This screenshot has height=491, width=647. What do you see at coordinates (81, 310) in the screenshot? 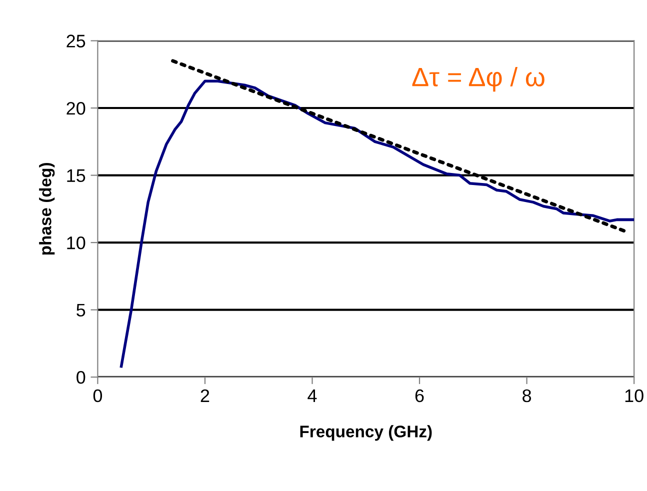
I see `y-tick-label: 5` at bounding box center [81, 310].